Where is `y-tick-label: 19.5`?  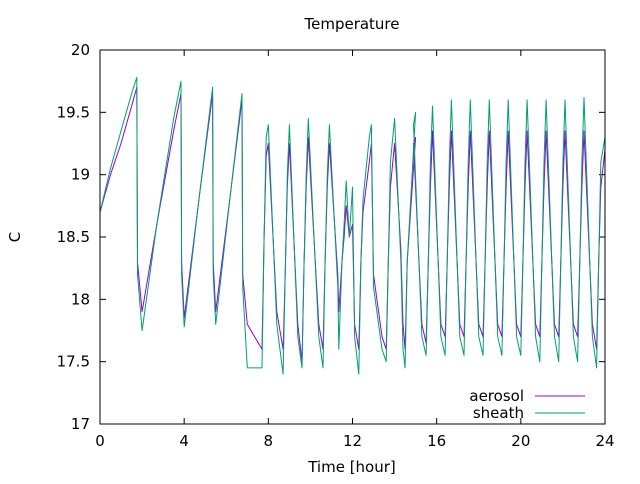
y-tick-label: 19.5 is located at coordinates (73, 112).